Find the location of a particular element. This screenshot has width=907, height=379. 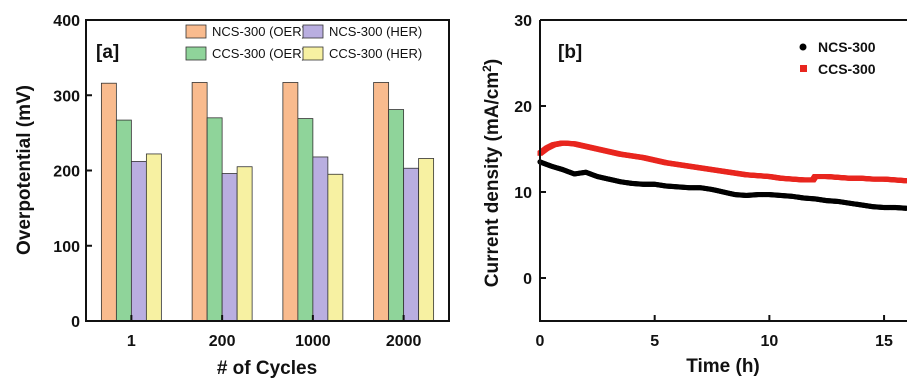

x-tick-label: 2000 is located at coordinates (404, 341).